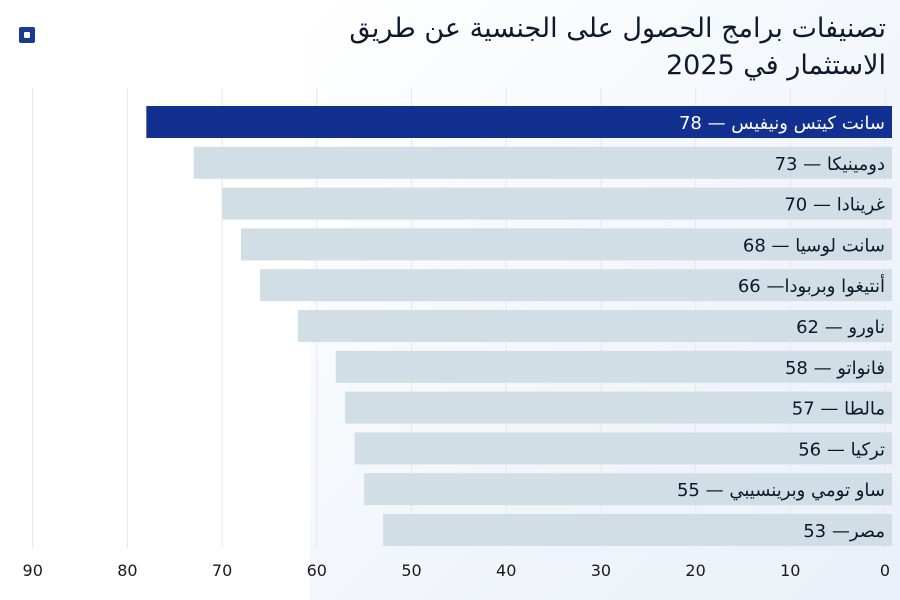 Image resolution: width=900 pixels, height=600 pixels. What do you see at coordinates (840, 327) in the screenshot?
I see `bar-label: ناورو — 62` at bounding box center [840, 327].